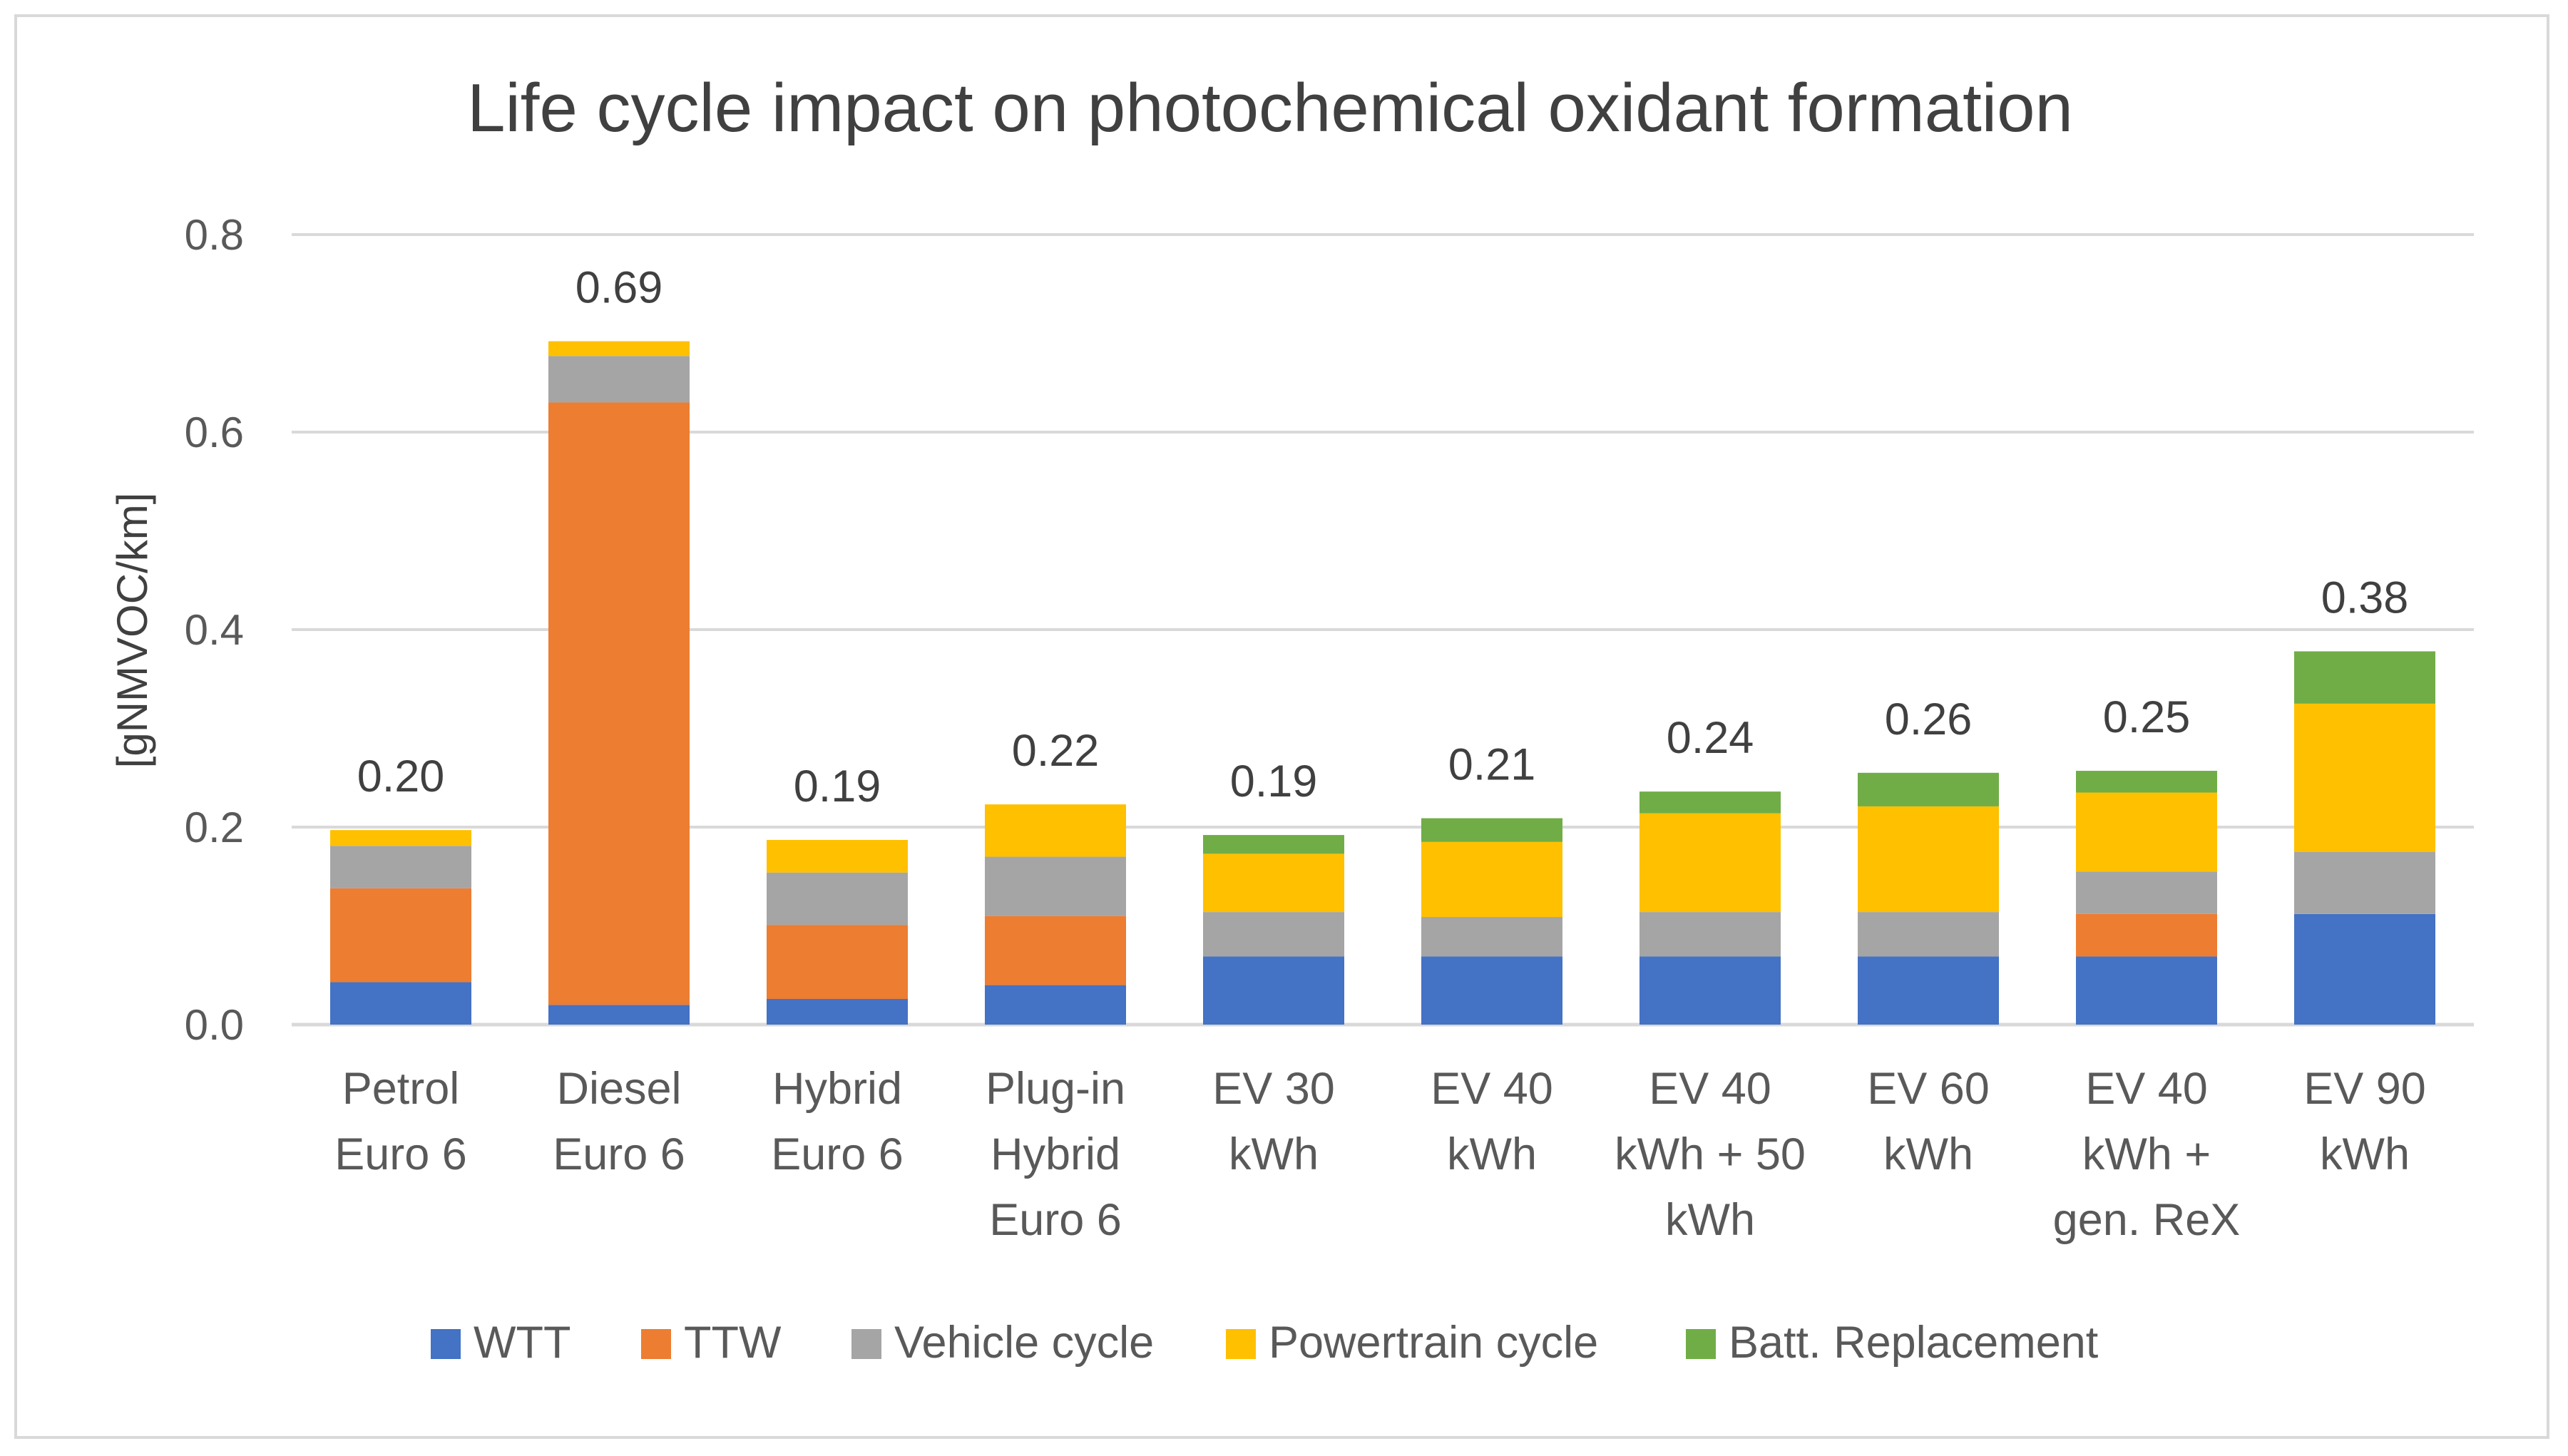 The width and height of the screenshot is (2568, 1456). I want to click on total-label: 0.21, so click(1492, 765).